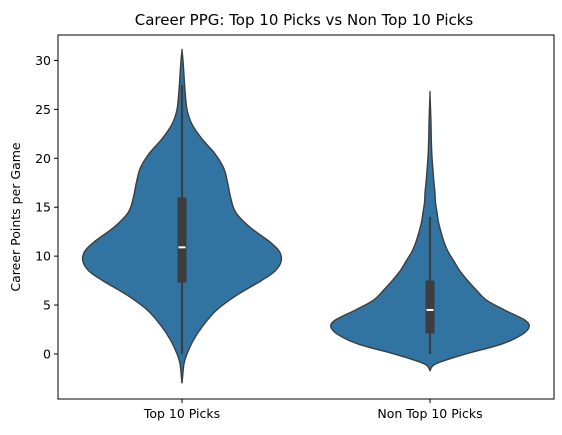 This screenshot has height=435, width=562. What do you see at coordinates (43, 256) in the screenshot?
I see `y-tick-label: 10` at bounding box center [43, 256].